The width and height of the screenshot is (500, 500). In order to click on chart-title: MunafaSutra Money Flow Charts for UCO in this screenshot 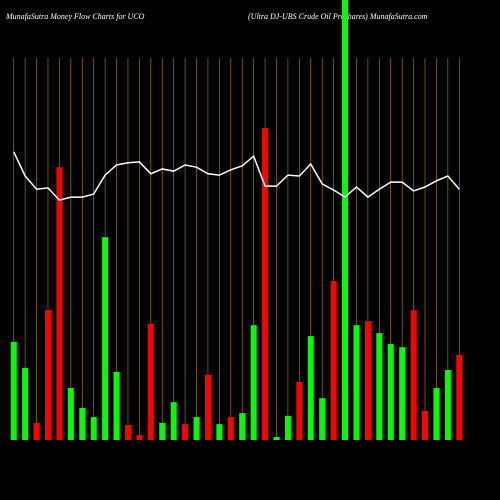, I will do `click(75, 16)`.